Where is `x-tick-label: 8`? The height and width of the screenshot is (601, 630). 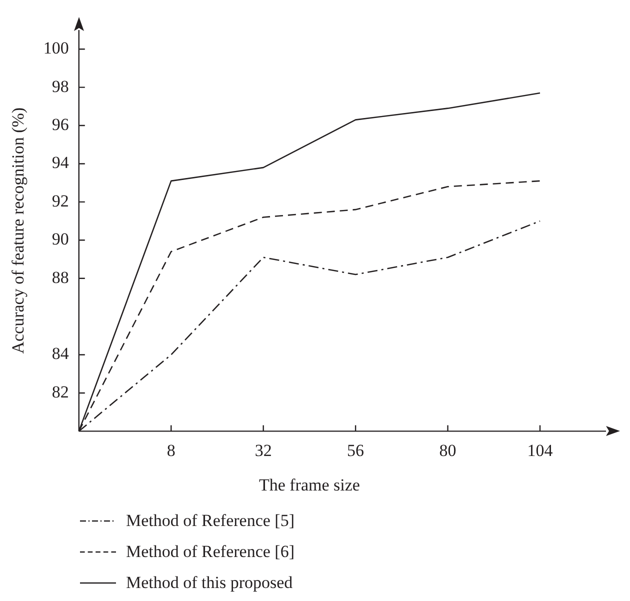
x-tick-label: 8 is located at coordinates (171, 450).